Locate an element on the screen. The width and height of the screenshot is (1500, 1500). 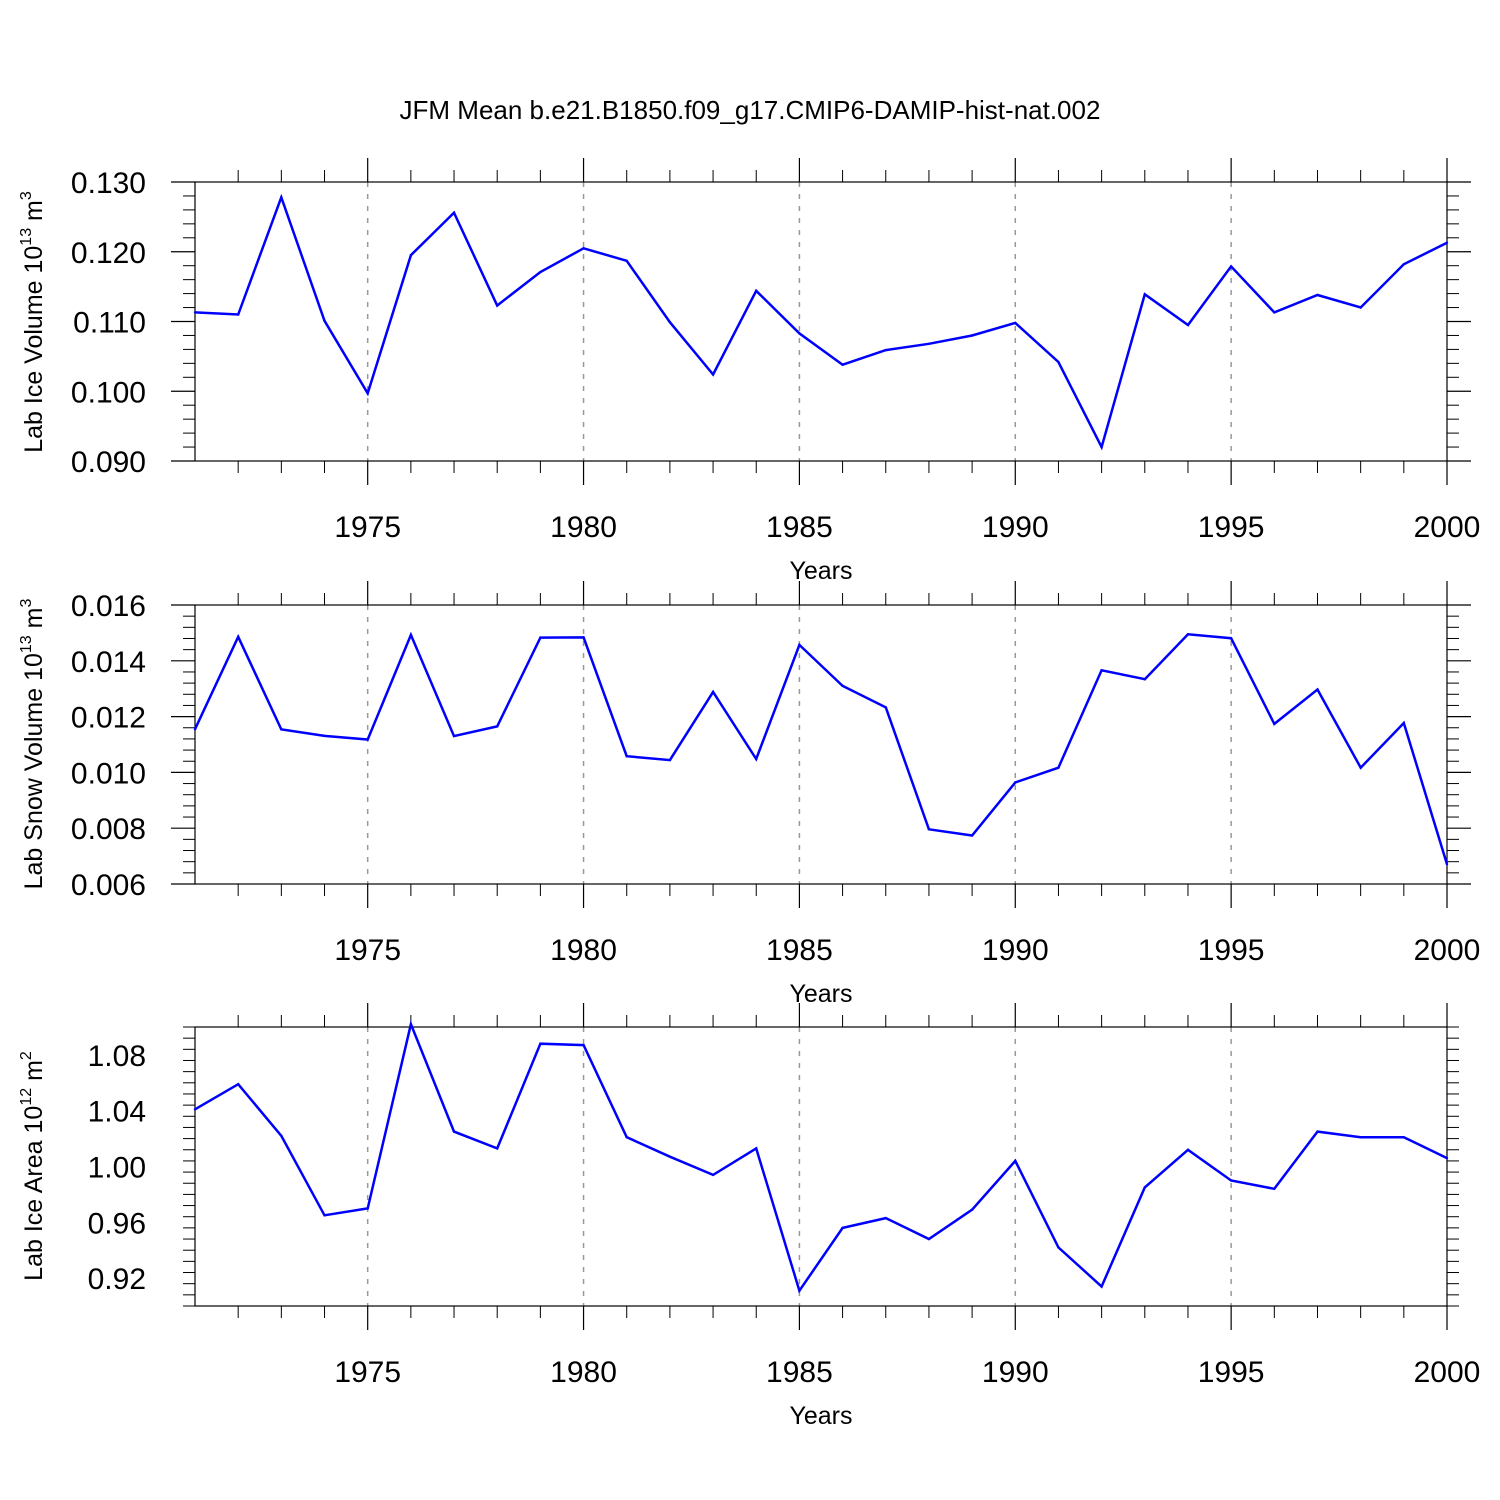
y-tick-label: 0.012 is located at coordinates (108, 718).